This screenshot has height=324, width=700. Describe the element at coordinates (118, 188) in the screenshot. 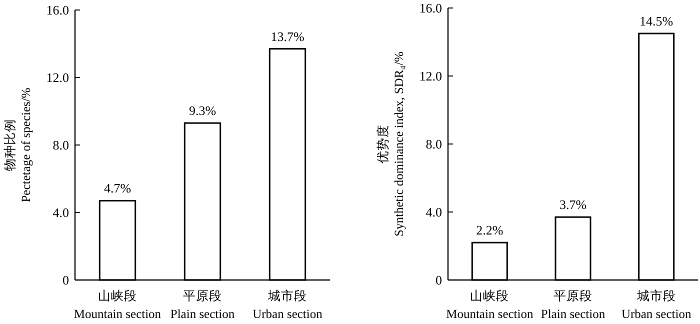

I see `data-label: 4.7%` at that location.